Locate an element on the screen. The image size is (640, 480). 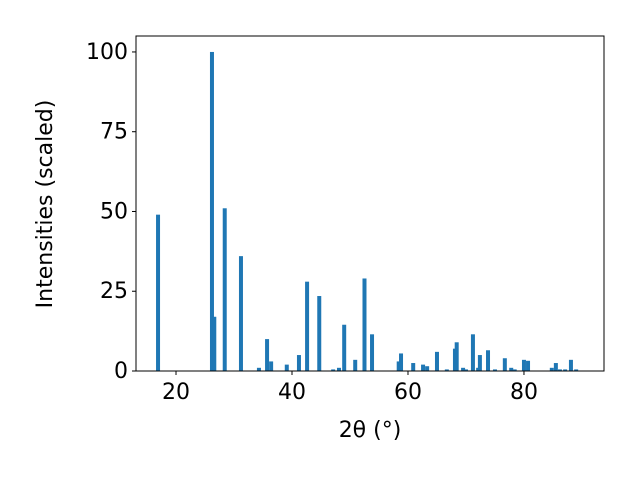
y-tick-label: 0 is located at coordinates (121, 371).